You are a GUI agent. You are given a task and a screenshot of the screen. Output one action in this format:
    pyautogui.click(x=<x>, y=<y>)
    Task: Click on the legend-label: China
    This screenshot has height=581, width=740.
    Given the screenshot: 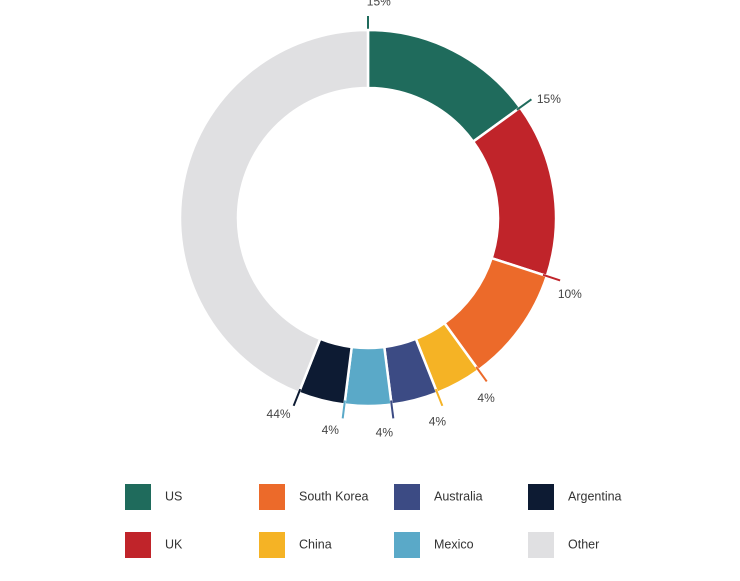 What is the action you would take?
    pyautogui.click(x=315, y=544)
    